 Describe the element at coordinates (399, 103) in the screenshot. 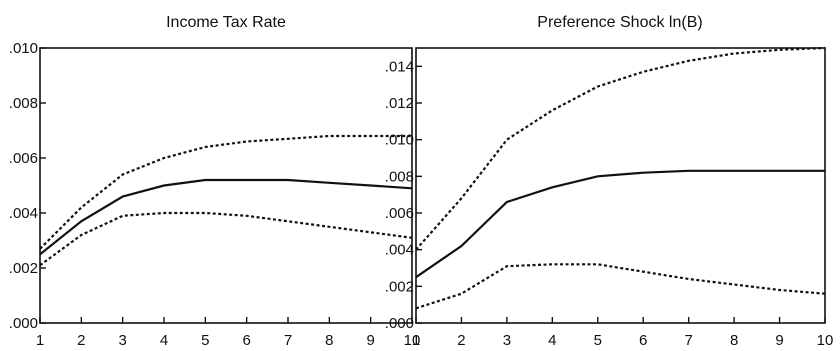

I see `y-tick-label: .012` at that location.